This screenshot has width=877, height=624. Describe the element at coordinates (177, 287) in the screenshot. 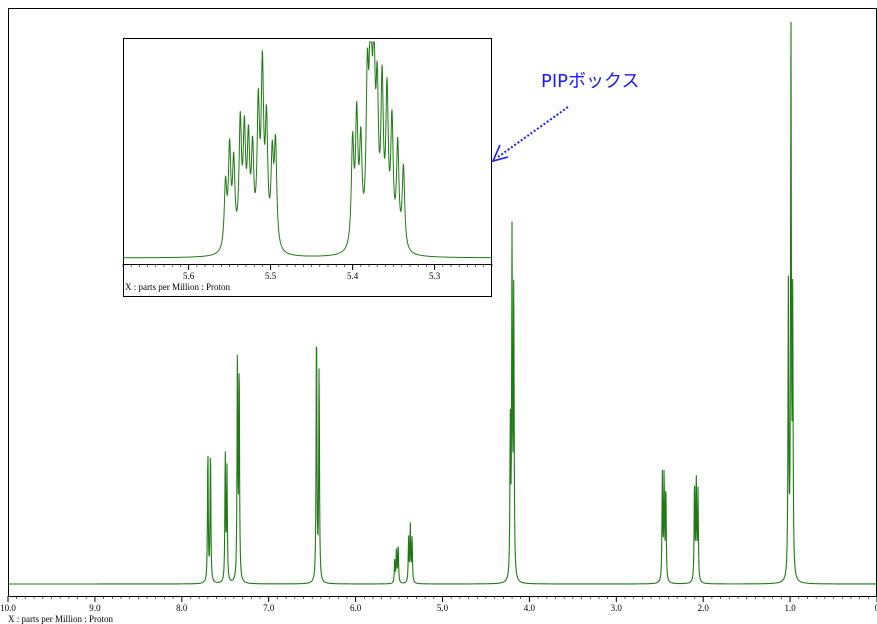

I see `pip-x-axis-label: X : parts per Million : Proton` at that location.